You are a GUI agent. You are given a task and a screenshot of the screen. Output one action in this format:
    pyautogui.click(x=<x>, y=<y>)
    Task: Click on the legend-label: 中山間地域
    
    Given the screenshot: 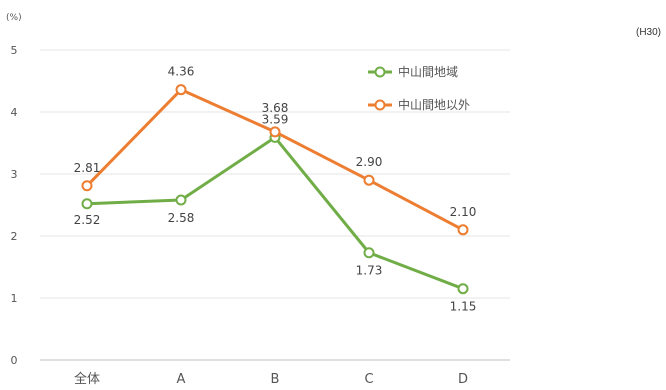 What is the action you would take?
    pyautogui.click(x=428, y=71)
    